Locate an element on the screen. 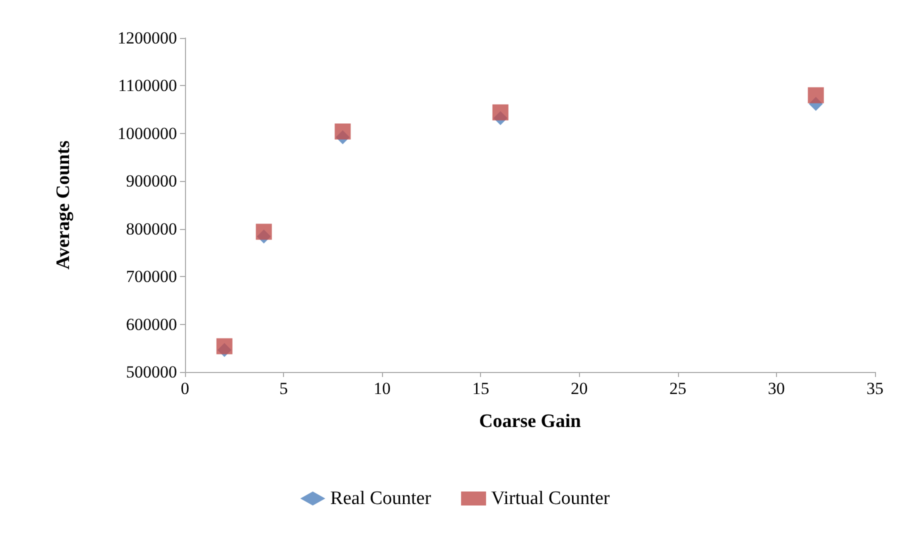 Image resolution: width=910 pixels, height=539 pixels. x-tick-label: 35 is located at coordinates (875, 388).